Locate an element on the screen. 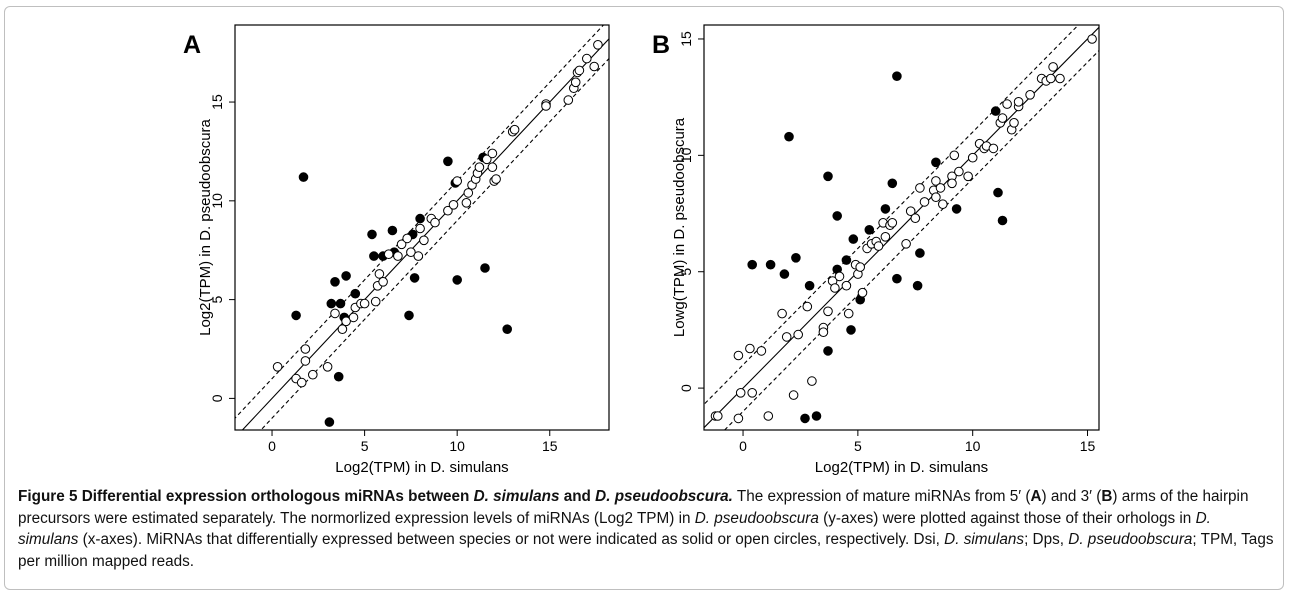 The width and height of the screenshot is (1290, 594). x-tick-label: 5 is located at coordinates (858, 446).